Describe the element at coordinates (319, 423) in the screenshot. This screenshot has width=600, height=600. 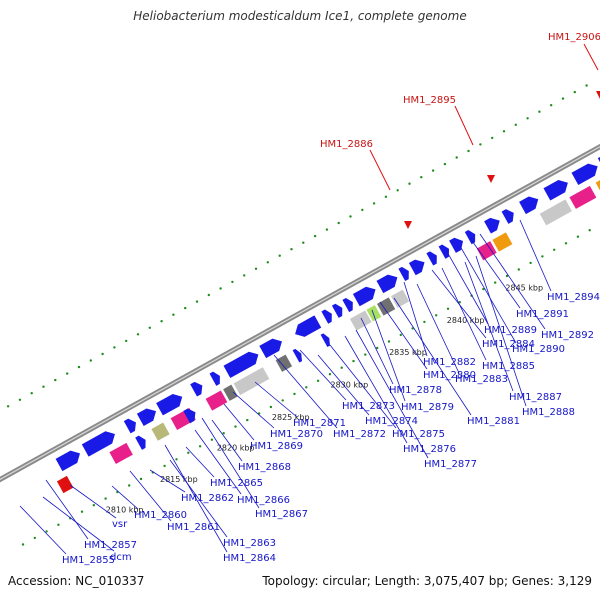
I see `gene-label: HM1_2871` at that location.